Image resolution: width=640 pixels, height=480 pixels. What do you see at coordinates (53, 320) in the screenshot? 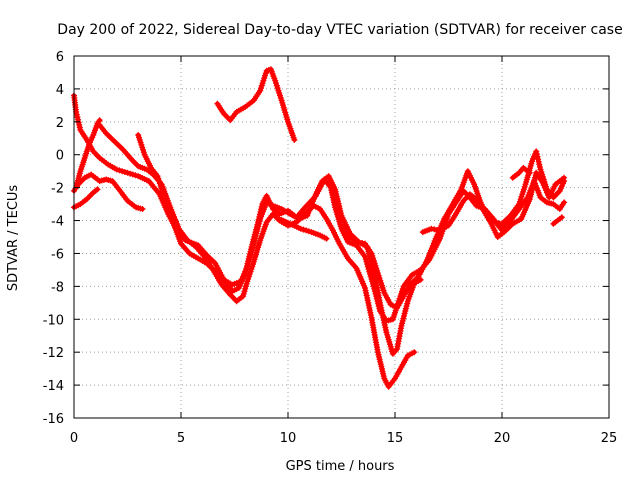
I see `y-tick-label: -10` at bounding box center [53, 320].